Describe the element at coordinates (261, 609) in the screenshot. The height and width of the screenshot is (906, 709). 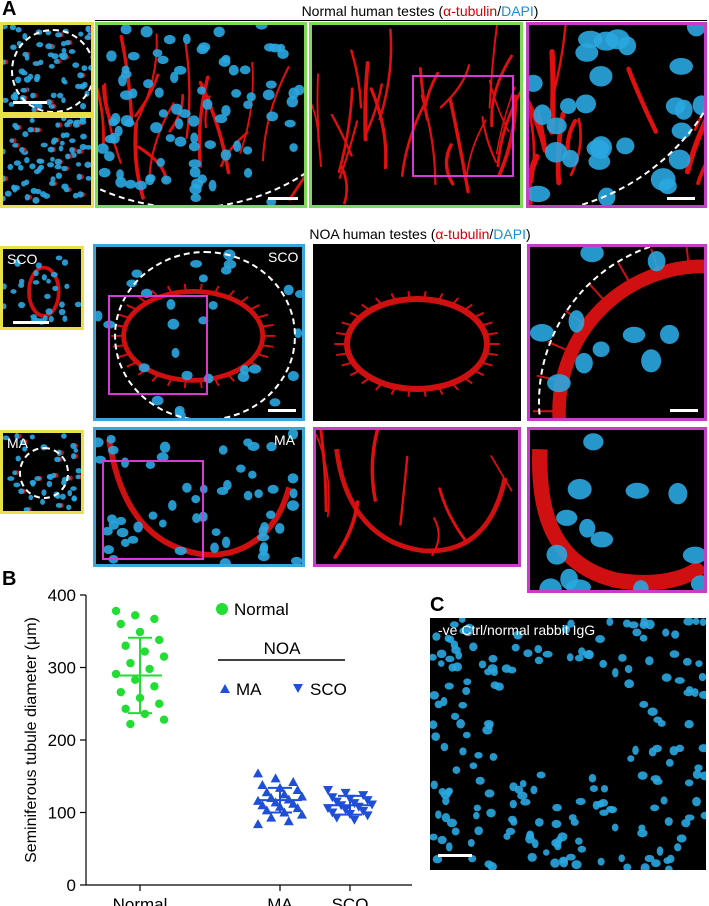
I see `legend-normal: Normal` at that location.